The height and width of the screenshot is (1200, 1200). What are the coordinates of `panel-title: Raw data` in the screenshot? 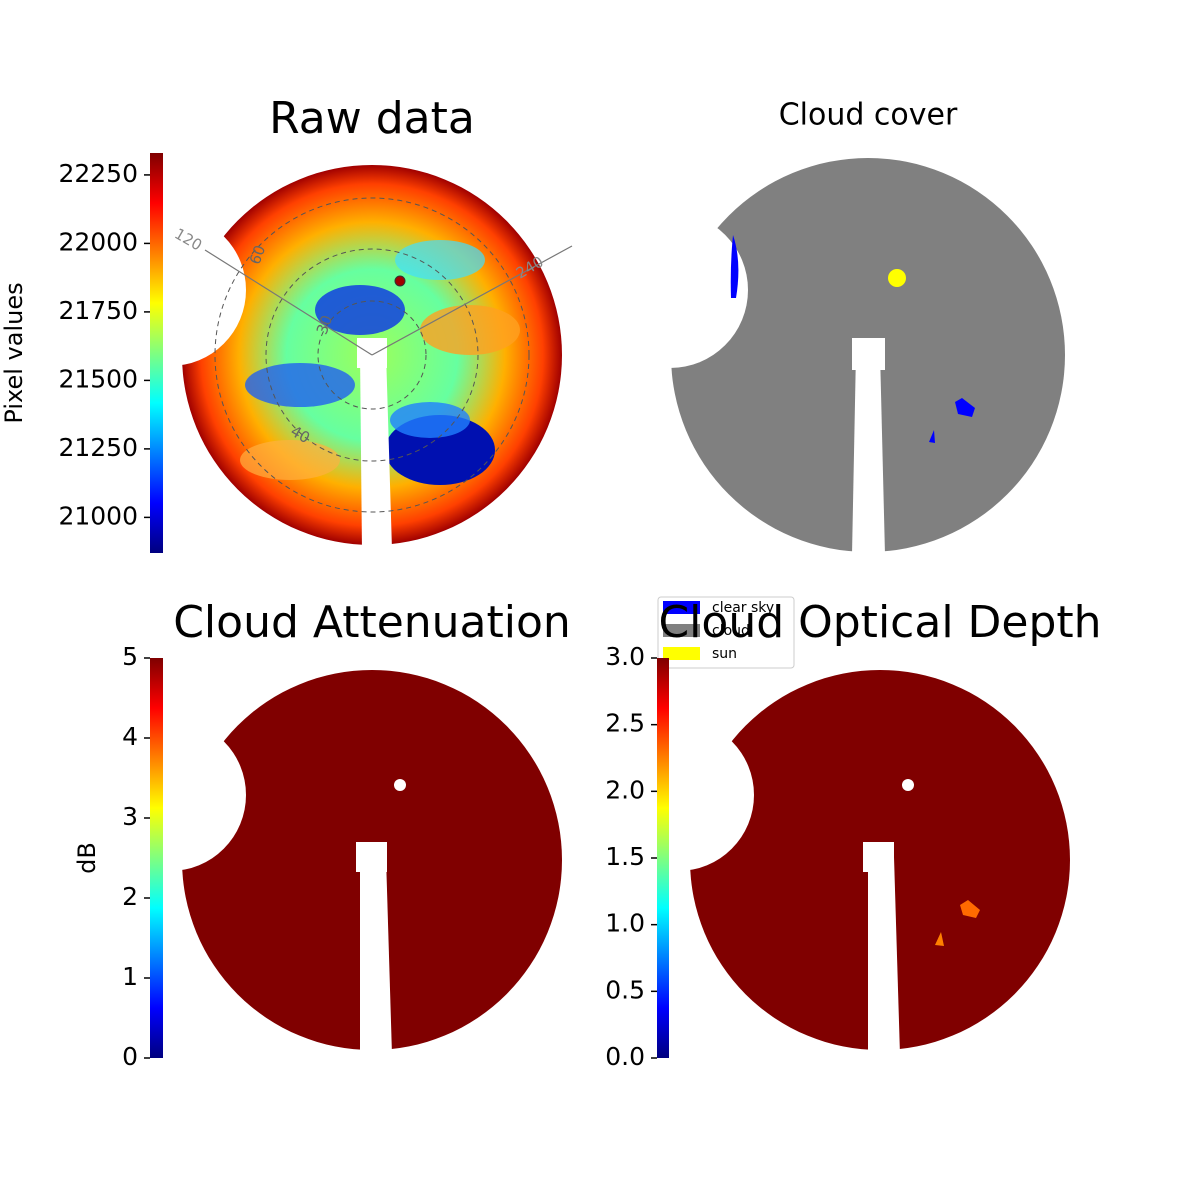 It's located at (372, 118).